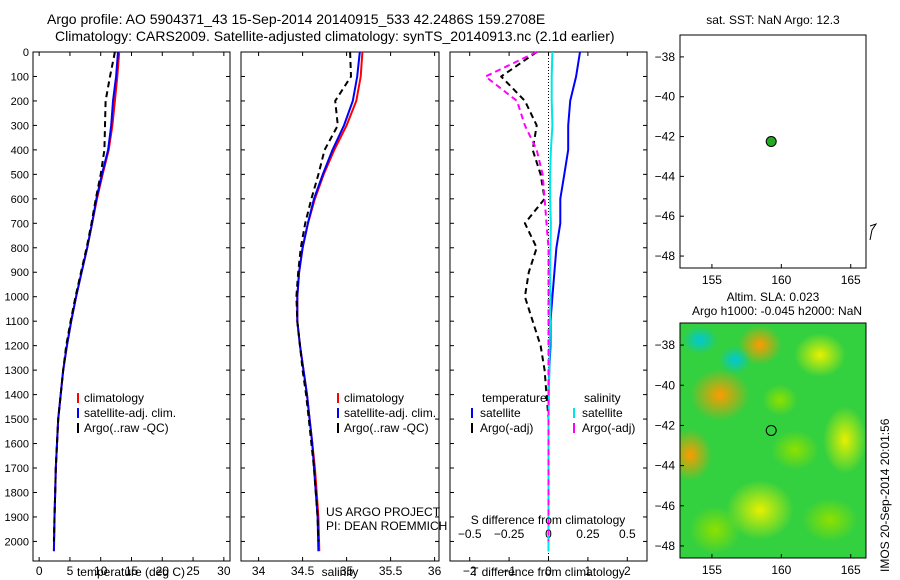  I want to click on depth-tick-label: 1200, so click(17, 347).